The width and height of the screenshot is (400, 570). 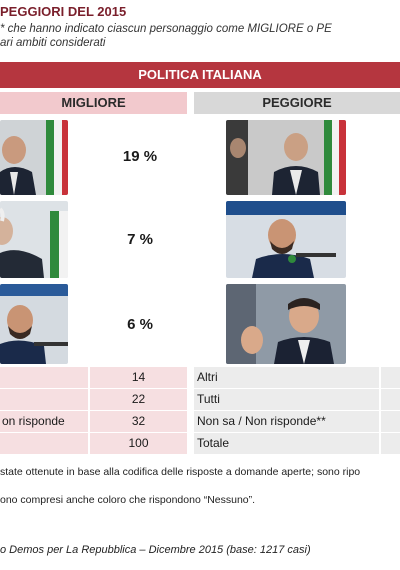 I want to click on table-row: 14 Altri, so click(x=200, y=377).